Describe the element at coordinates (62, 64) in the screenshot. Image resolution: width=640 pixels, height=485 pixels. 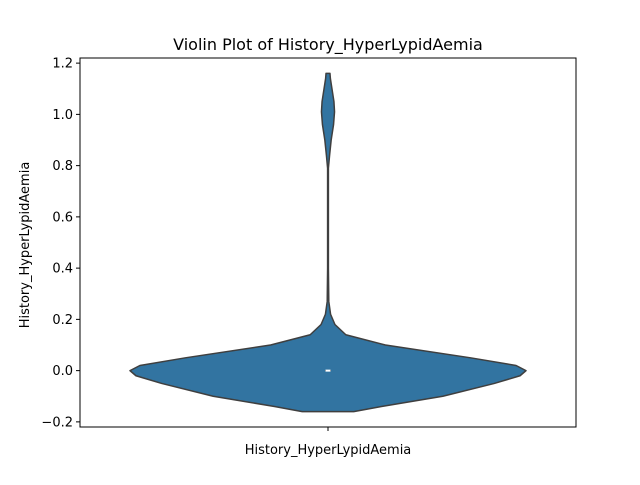
I see `y-tick-label: 1.2` at that location.